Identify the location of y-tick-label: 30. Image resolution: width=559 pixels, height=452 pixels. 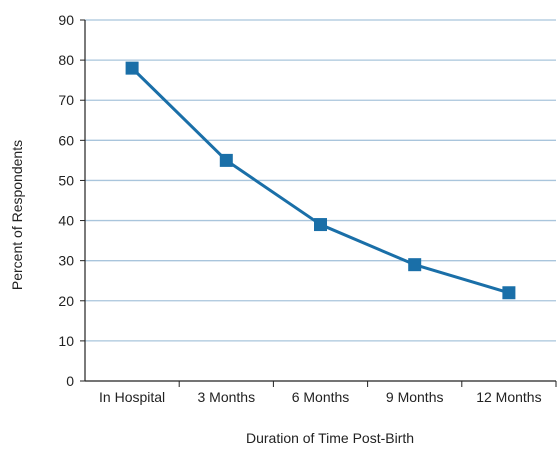
(66, 261).